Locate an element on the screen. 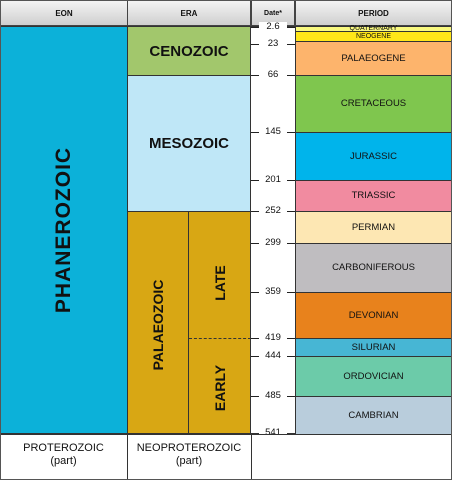 The height and width of the screenshot is (480, 452). date-column is located at coordinates (273, 230).